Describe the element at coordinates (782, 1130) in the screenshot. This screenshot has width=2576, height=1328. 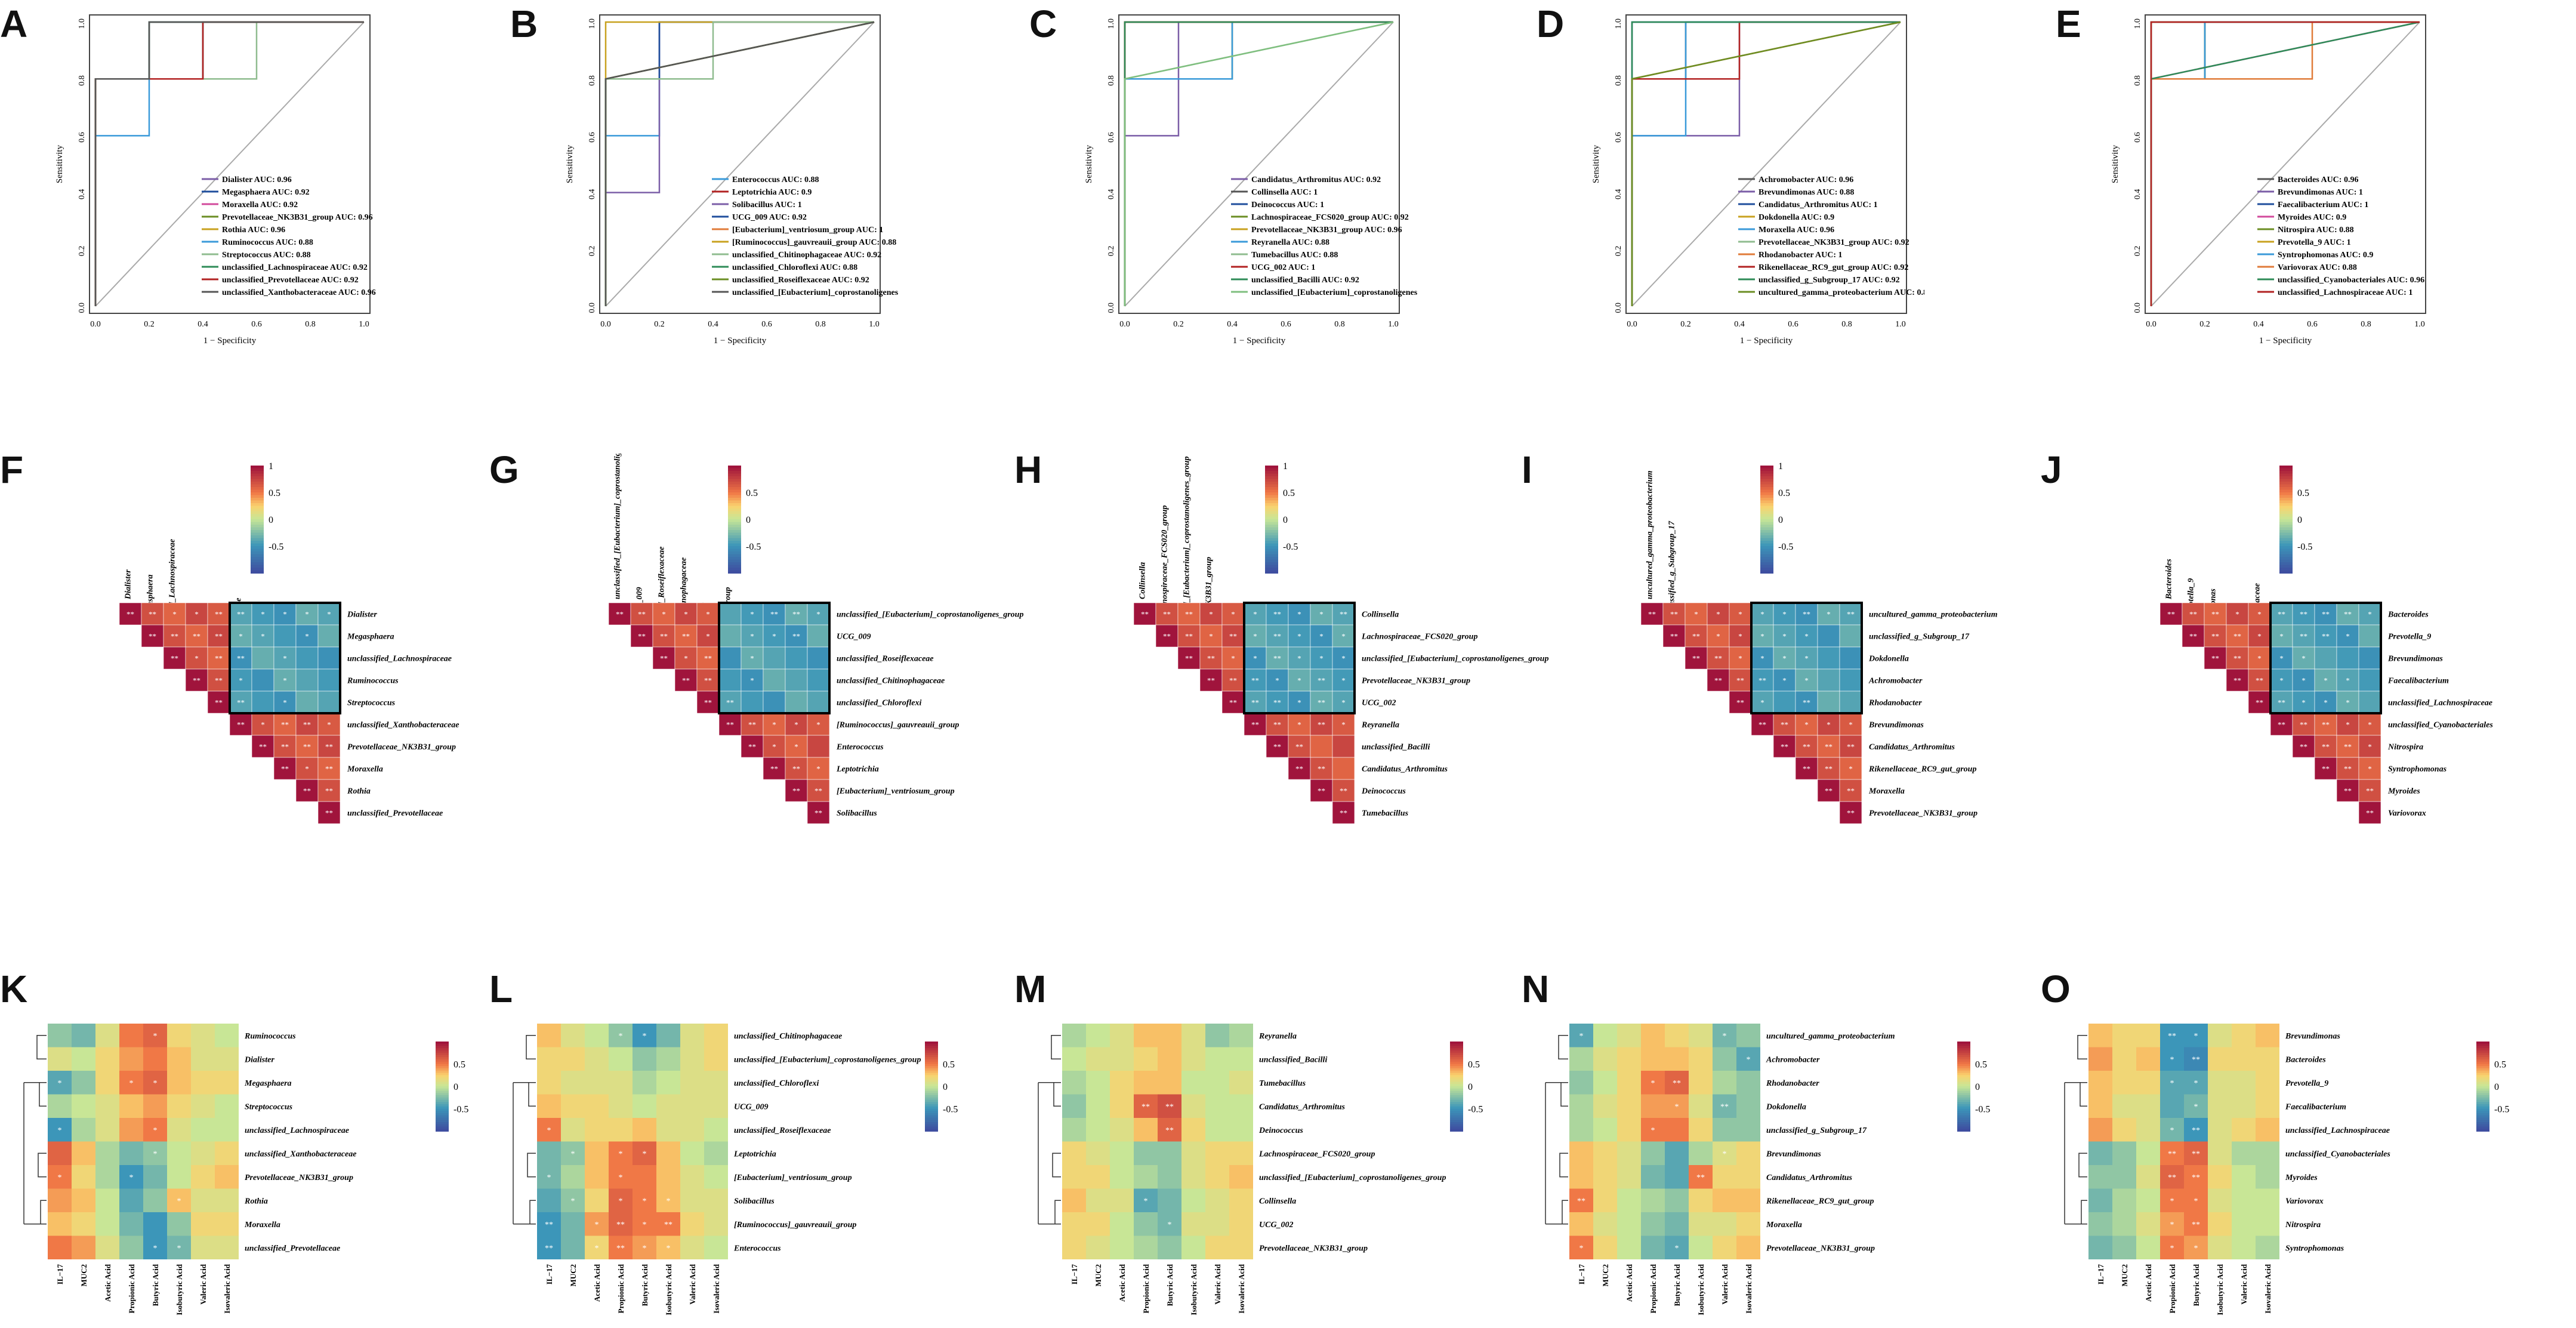
I see `row-label: unclassified_Roseiflexaceae` at that location.